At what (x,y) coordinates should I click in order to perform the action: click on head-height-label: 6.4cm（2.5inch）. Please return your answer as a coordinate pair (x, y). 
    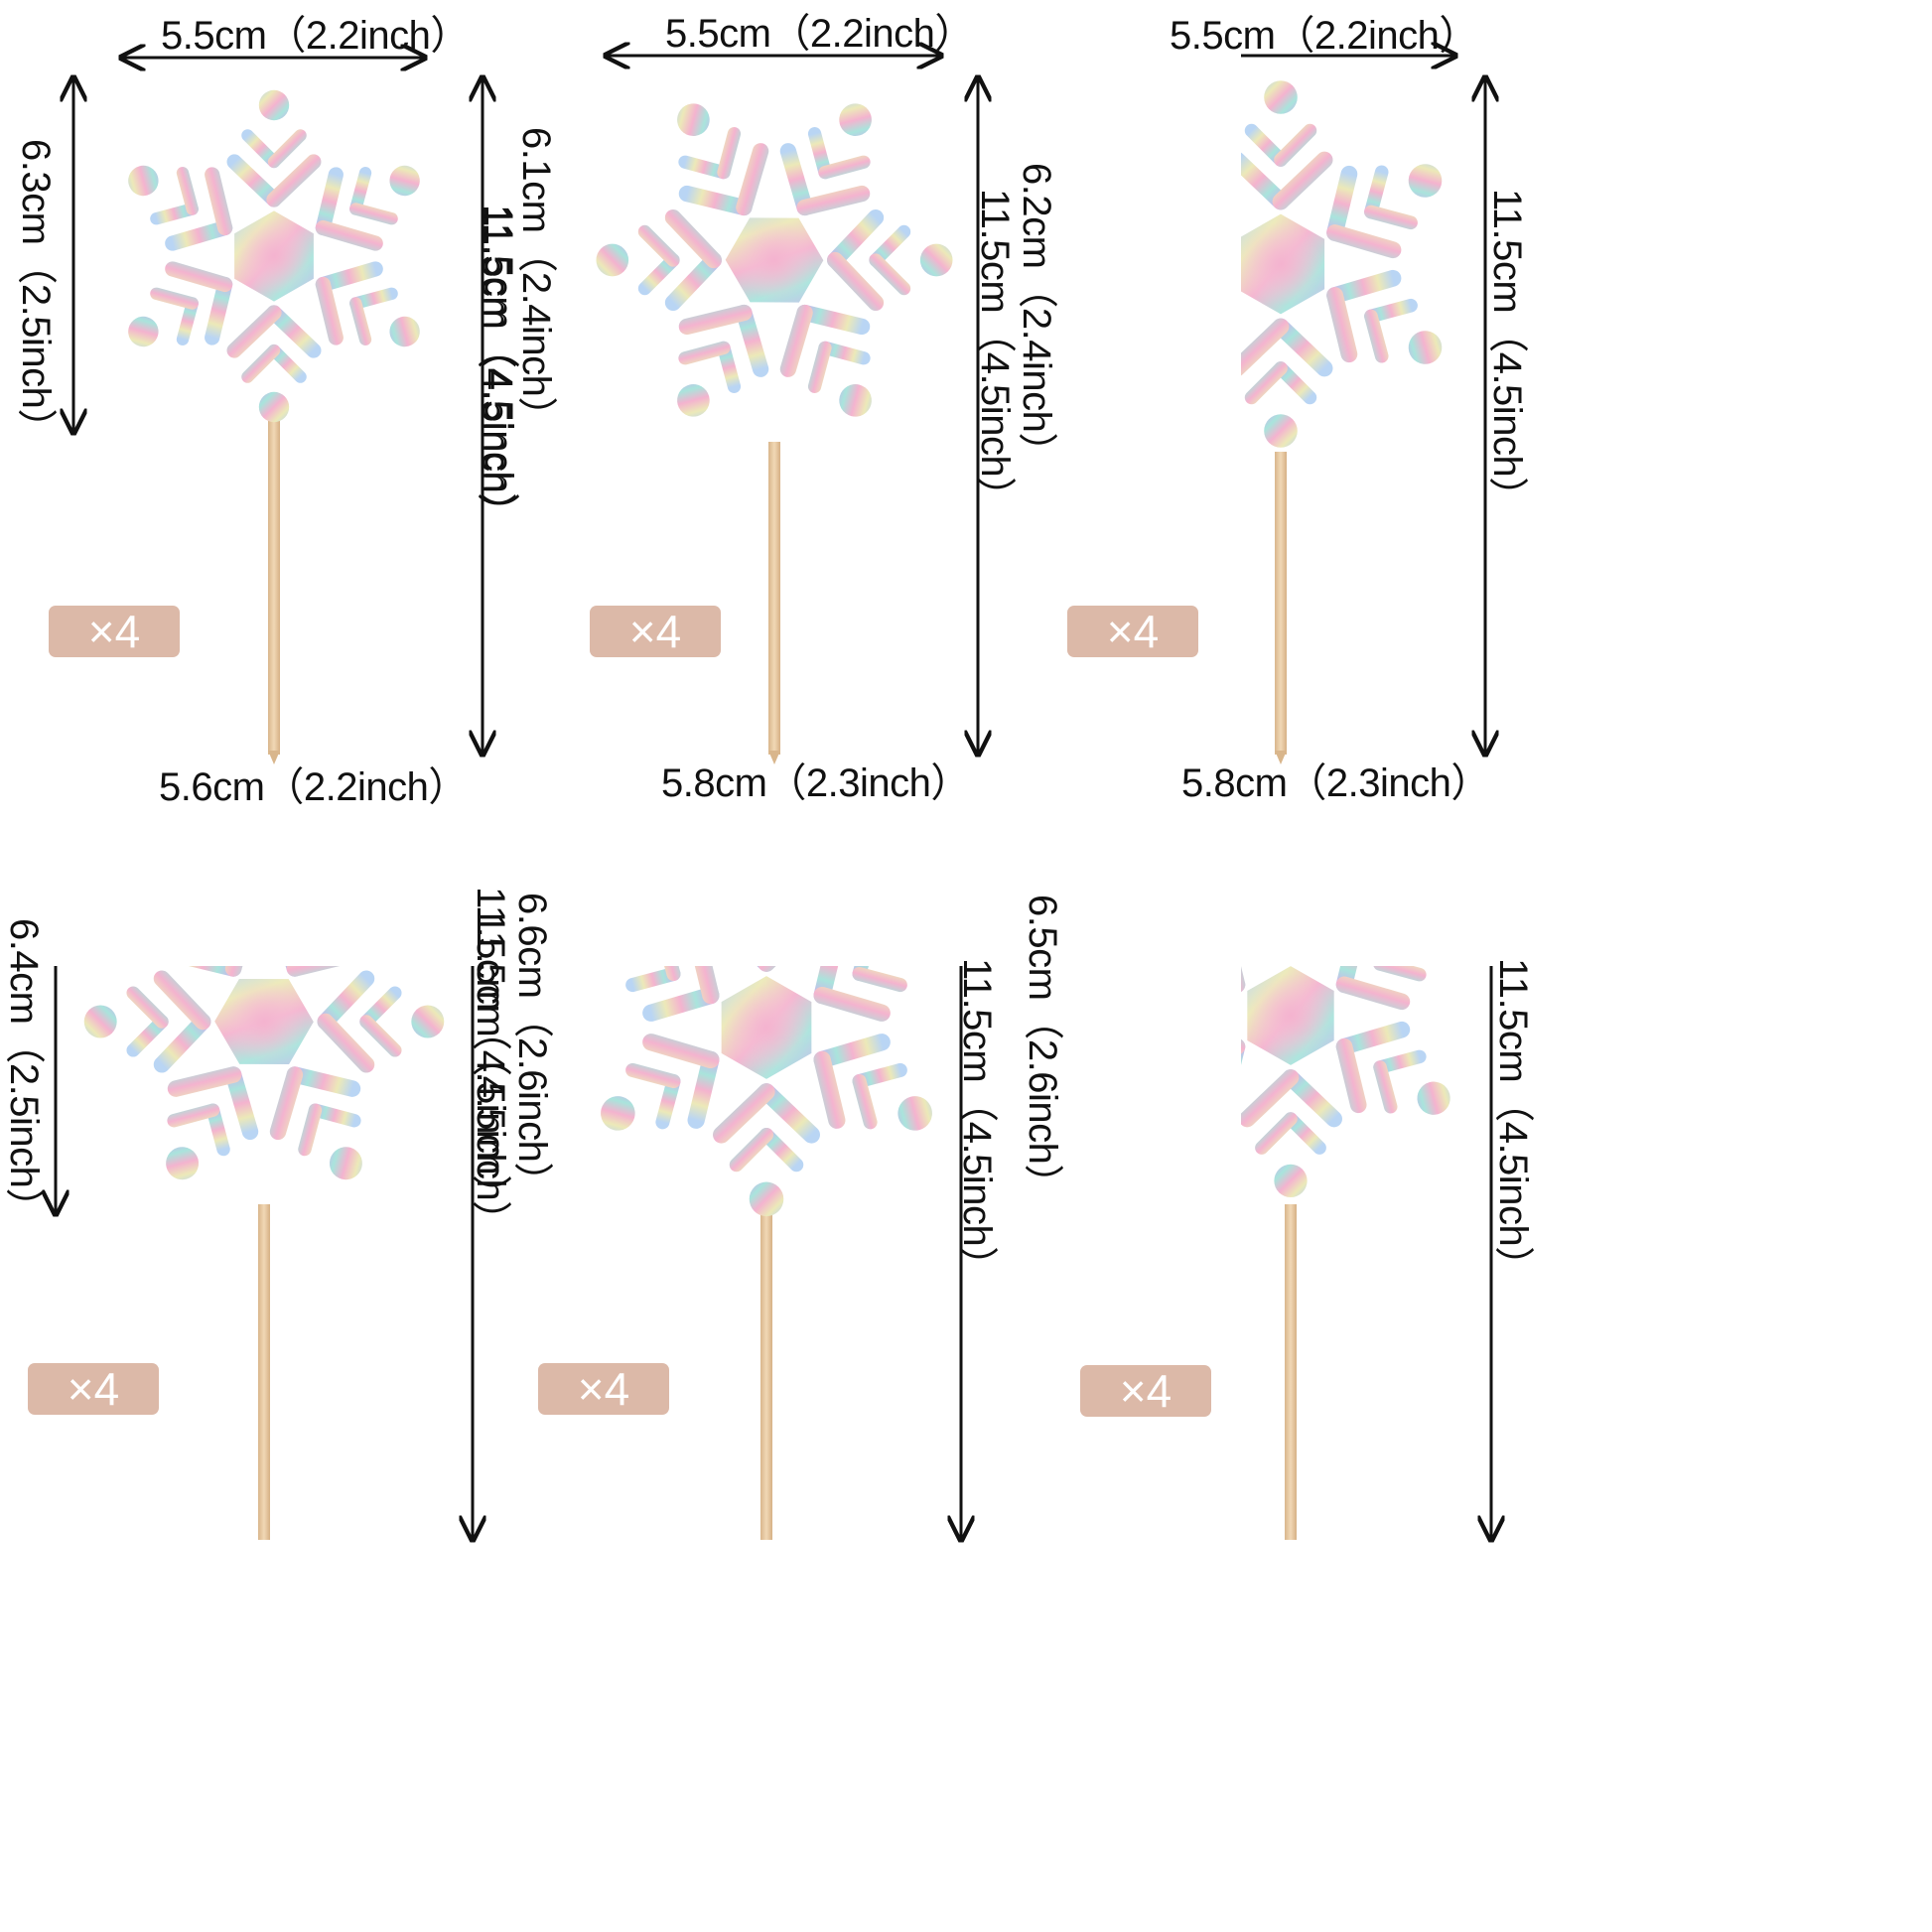
    Looking at the image, I should click on (24, 1072).